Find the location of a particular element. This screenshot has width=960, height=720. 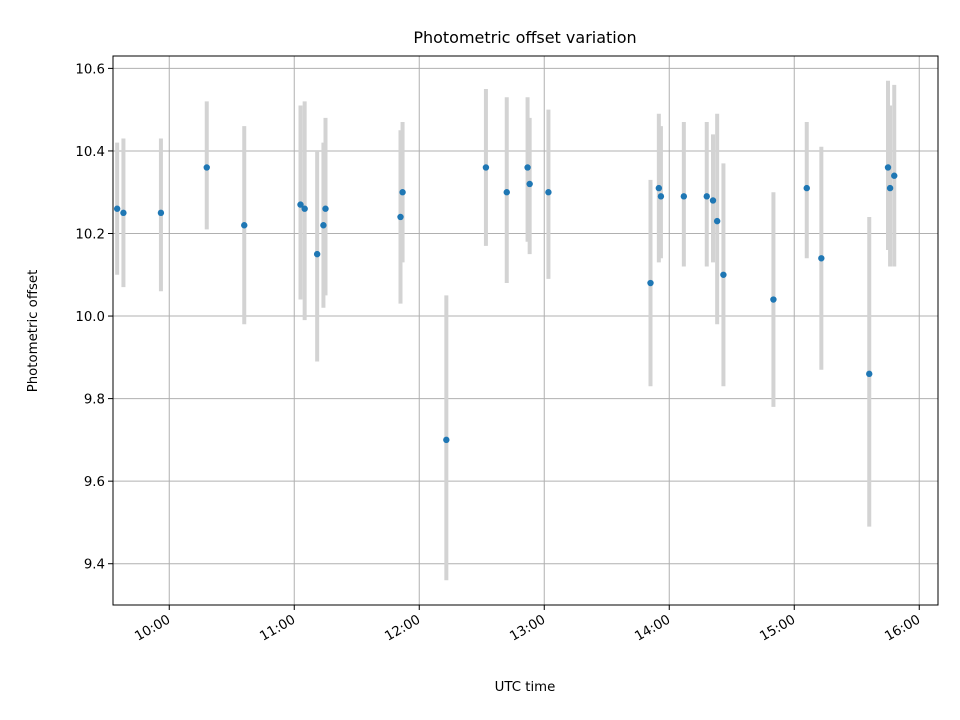

y-tick-label: 10.0 is located at coordinates (90, 317).